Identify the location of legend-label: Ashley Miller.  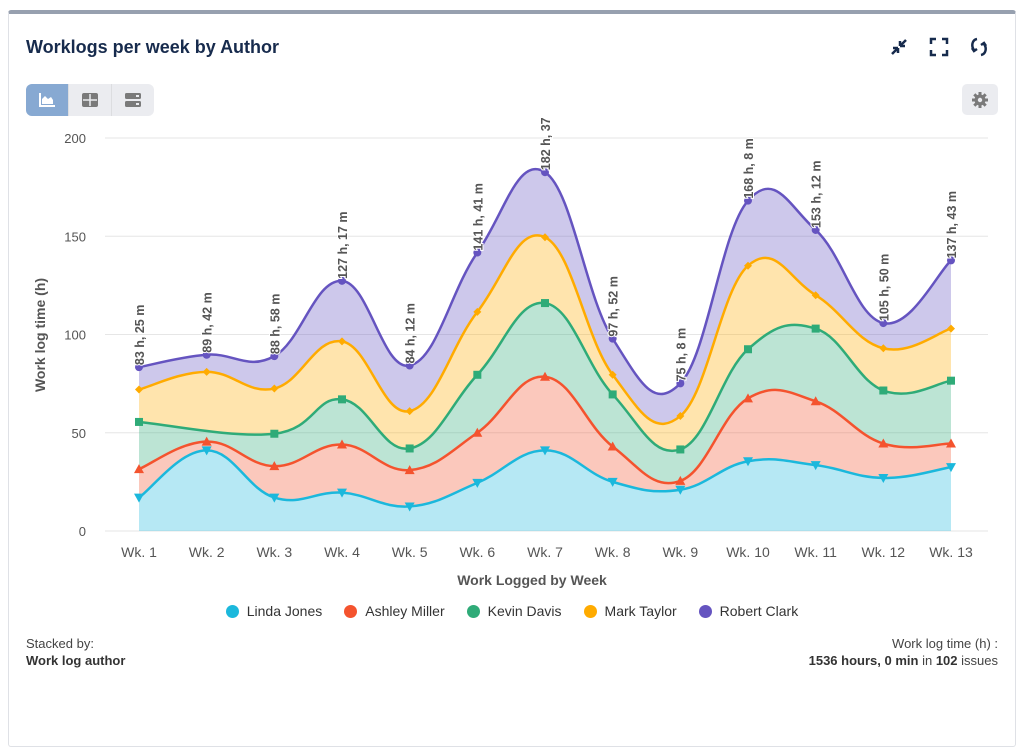
(405, 611).